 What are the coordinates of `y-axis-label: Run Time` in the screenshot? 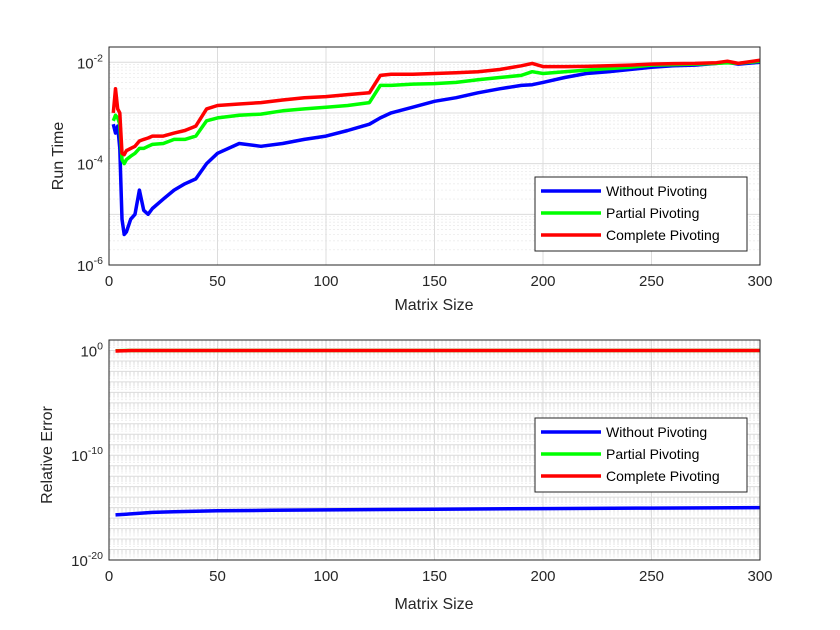 It's located at (58, 156).